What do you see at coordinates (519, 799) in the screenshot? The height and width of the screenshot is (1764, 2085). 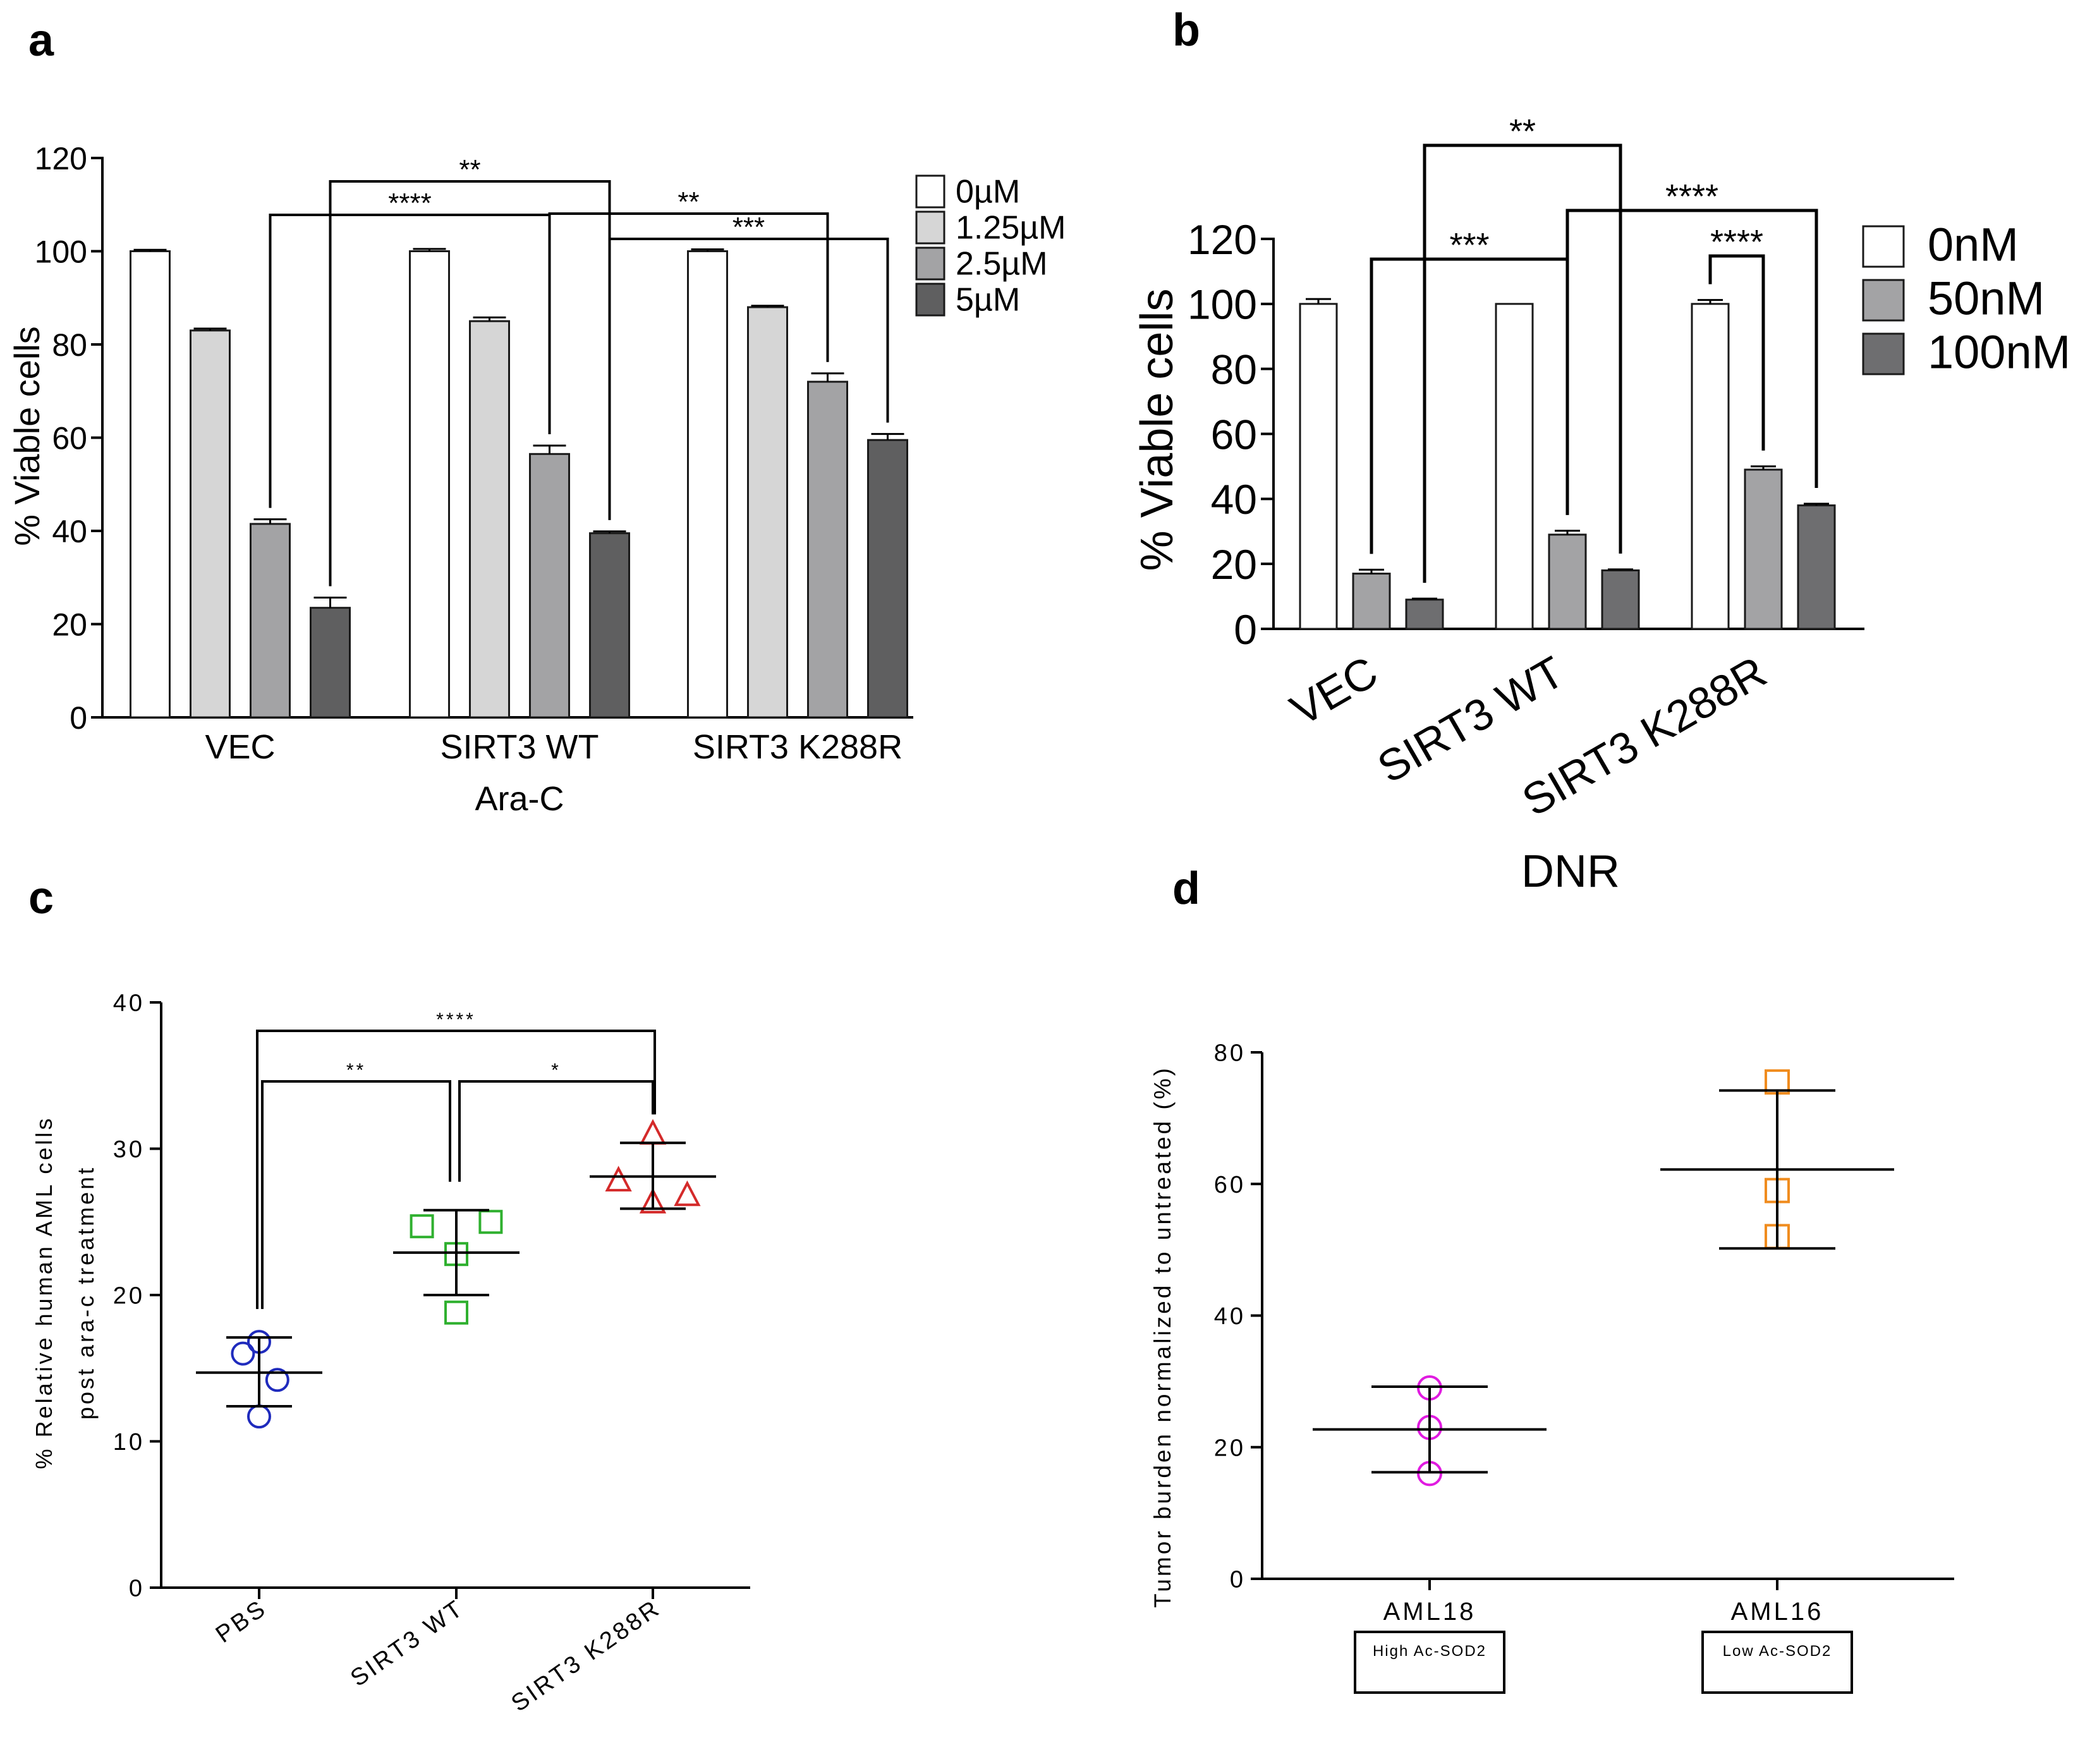 I see `x-axis-title: Ara-C` at bounding box center [519, 799].